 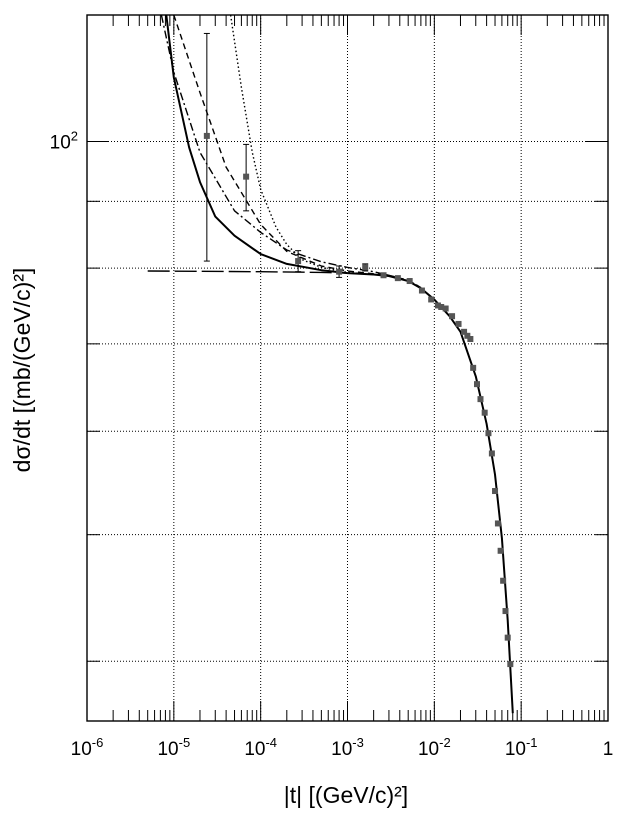 What do you see at coordinates (346, 795) in the screenshot?
I see `x-axis-title: |t| [(GeV/c)²]` at bounding box center [346, 795].